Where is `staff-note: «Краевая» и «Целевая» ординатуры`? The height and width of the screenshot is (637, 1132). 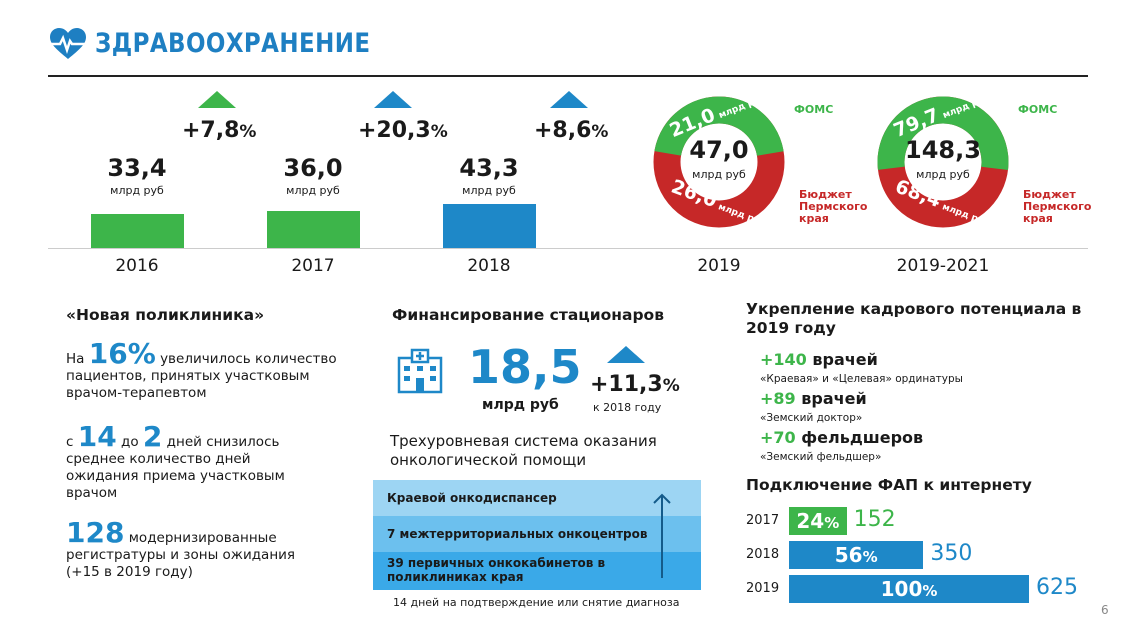
staff-note: «Краевая» и «Целевая» ординатуры is located at coordinates (861, 379).